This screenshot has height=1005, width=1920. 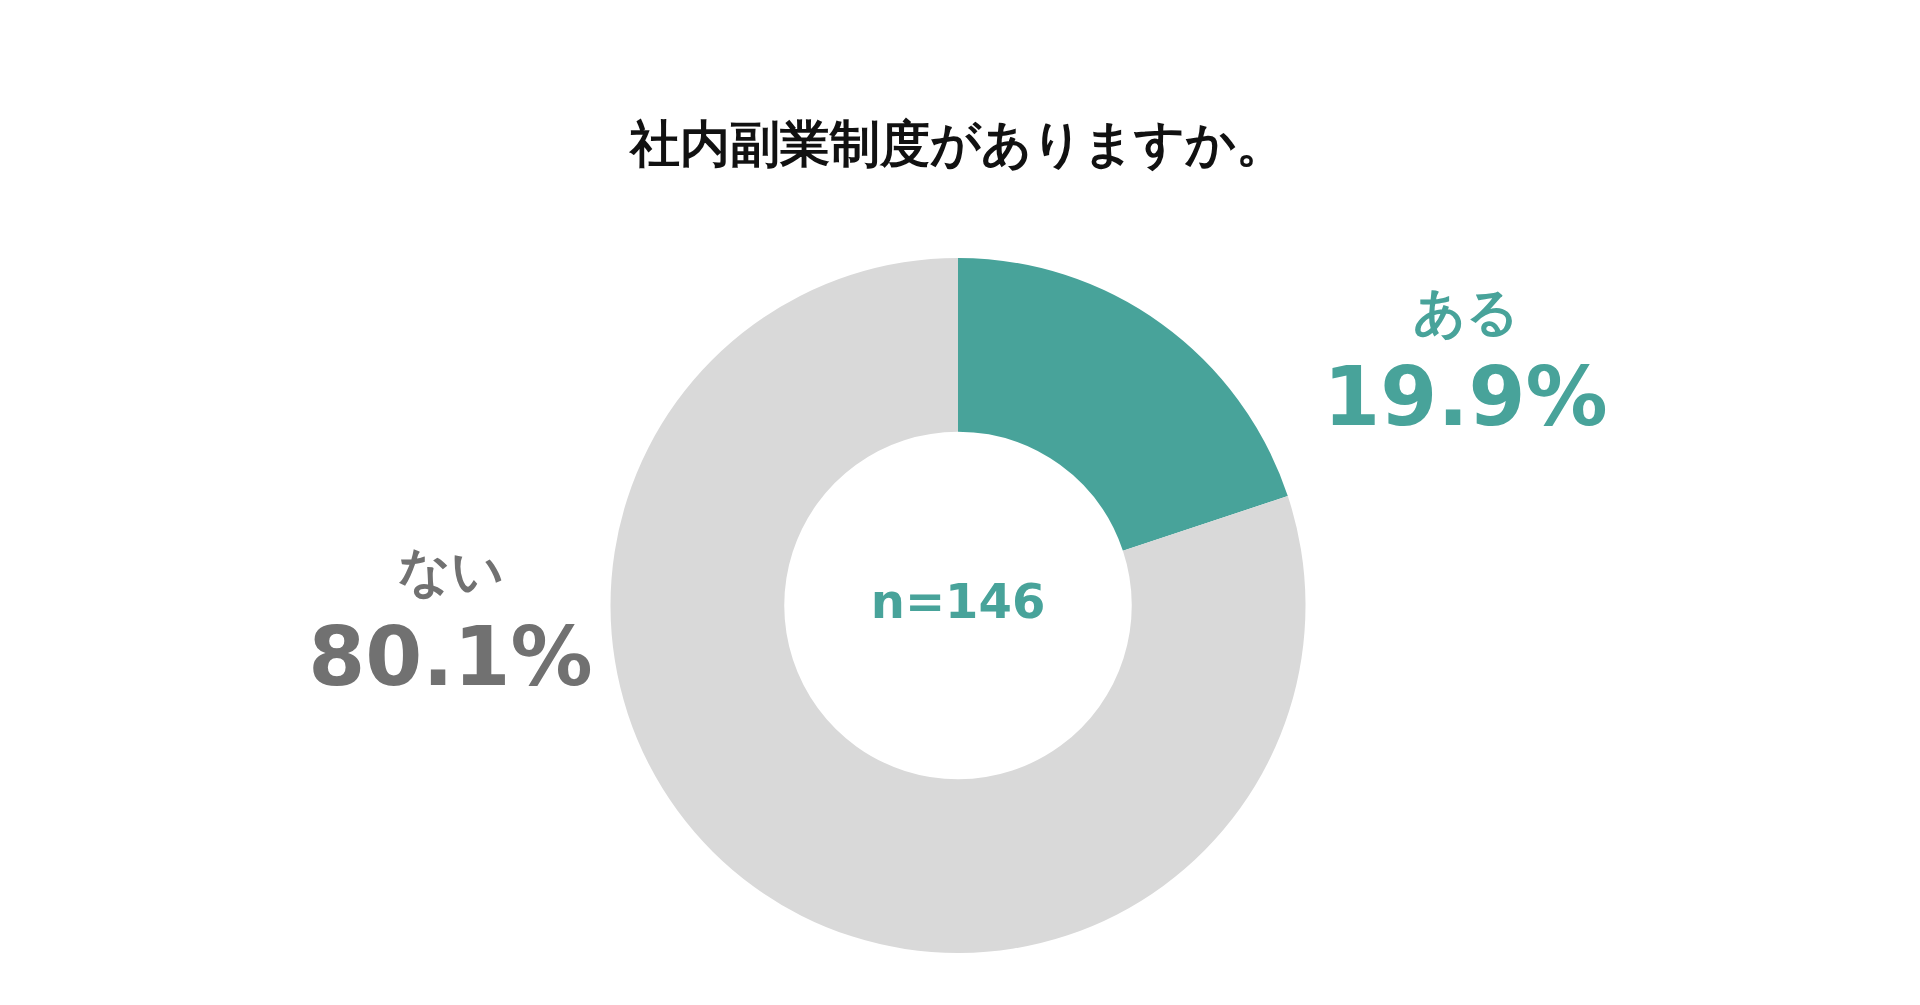 I want to click on text: n=146, so click(x=958, y=600).